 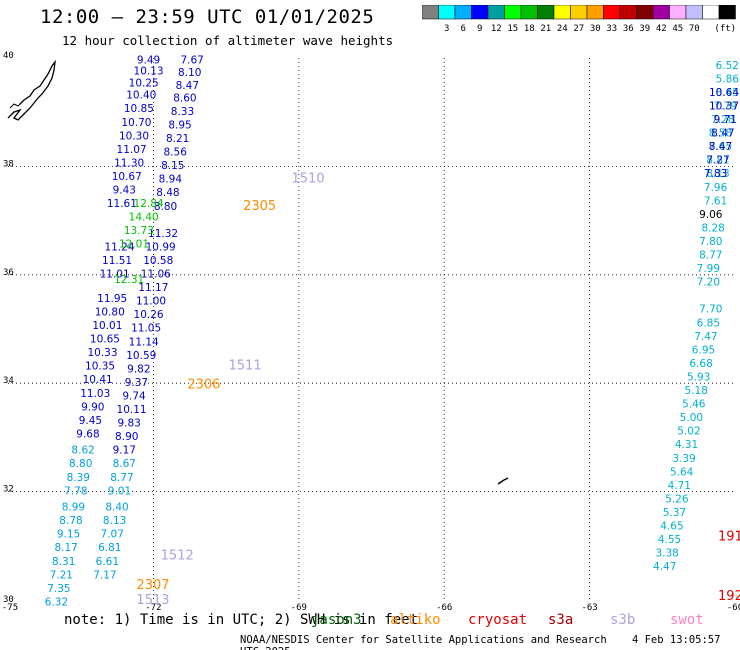 What do you see at coordinates (70, 521) in the screenshot?
I see `wave-height-value: 8.78` at bounding box center [70, 521].